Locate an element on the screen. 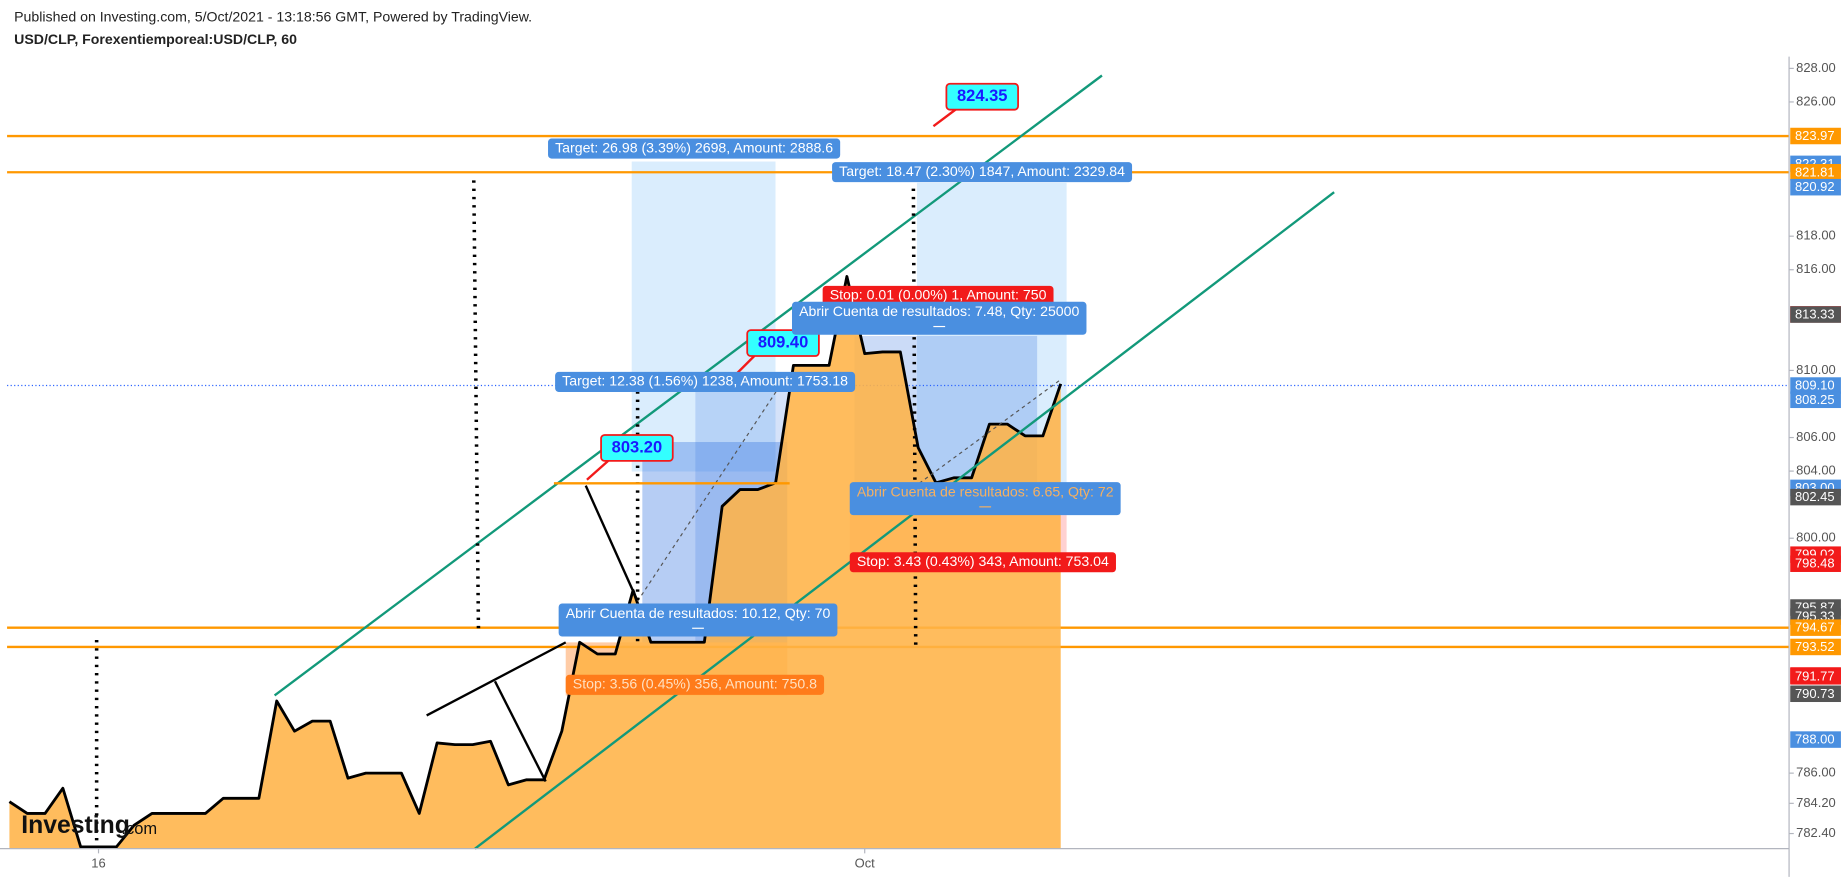 The width and height of the screenshot is (1848, 877). price-tag-label: 808.25 is located at coordinates (1815, 399).